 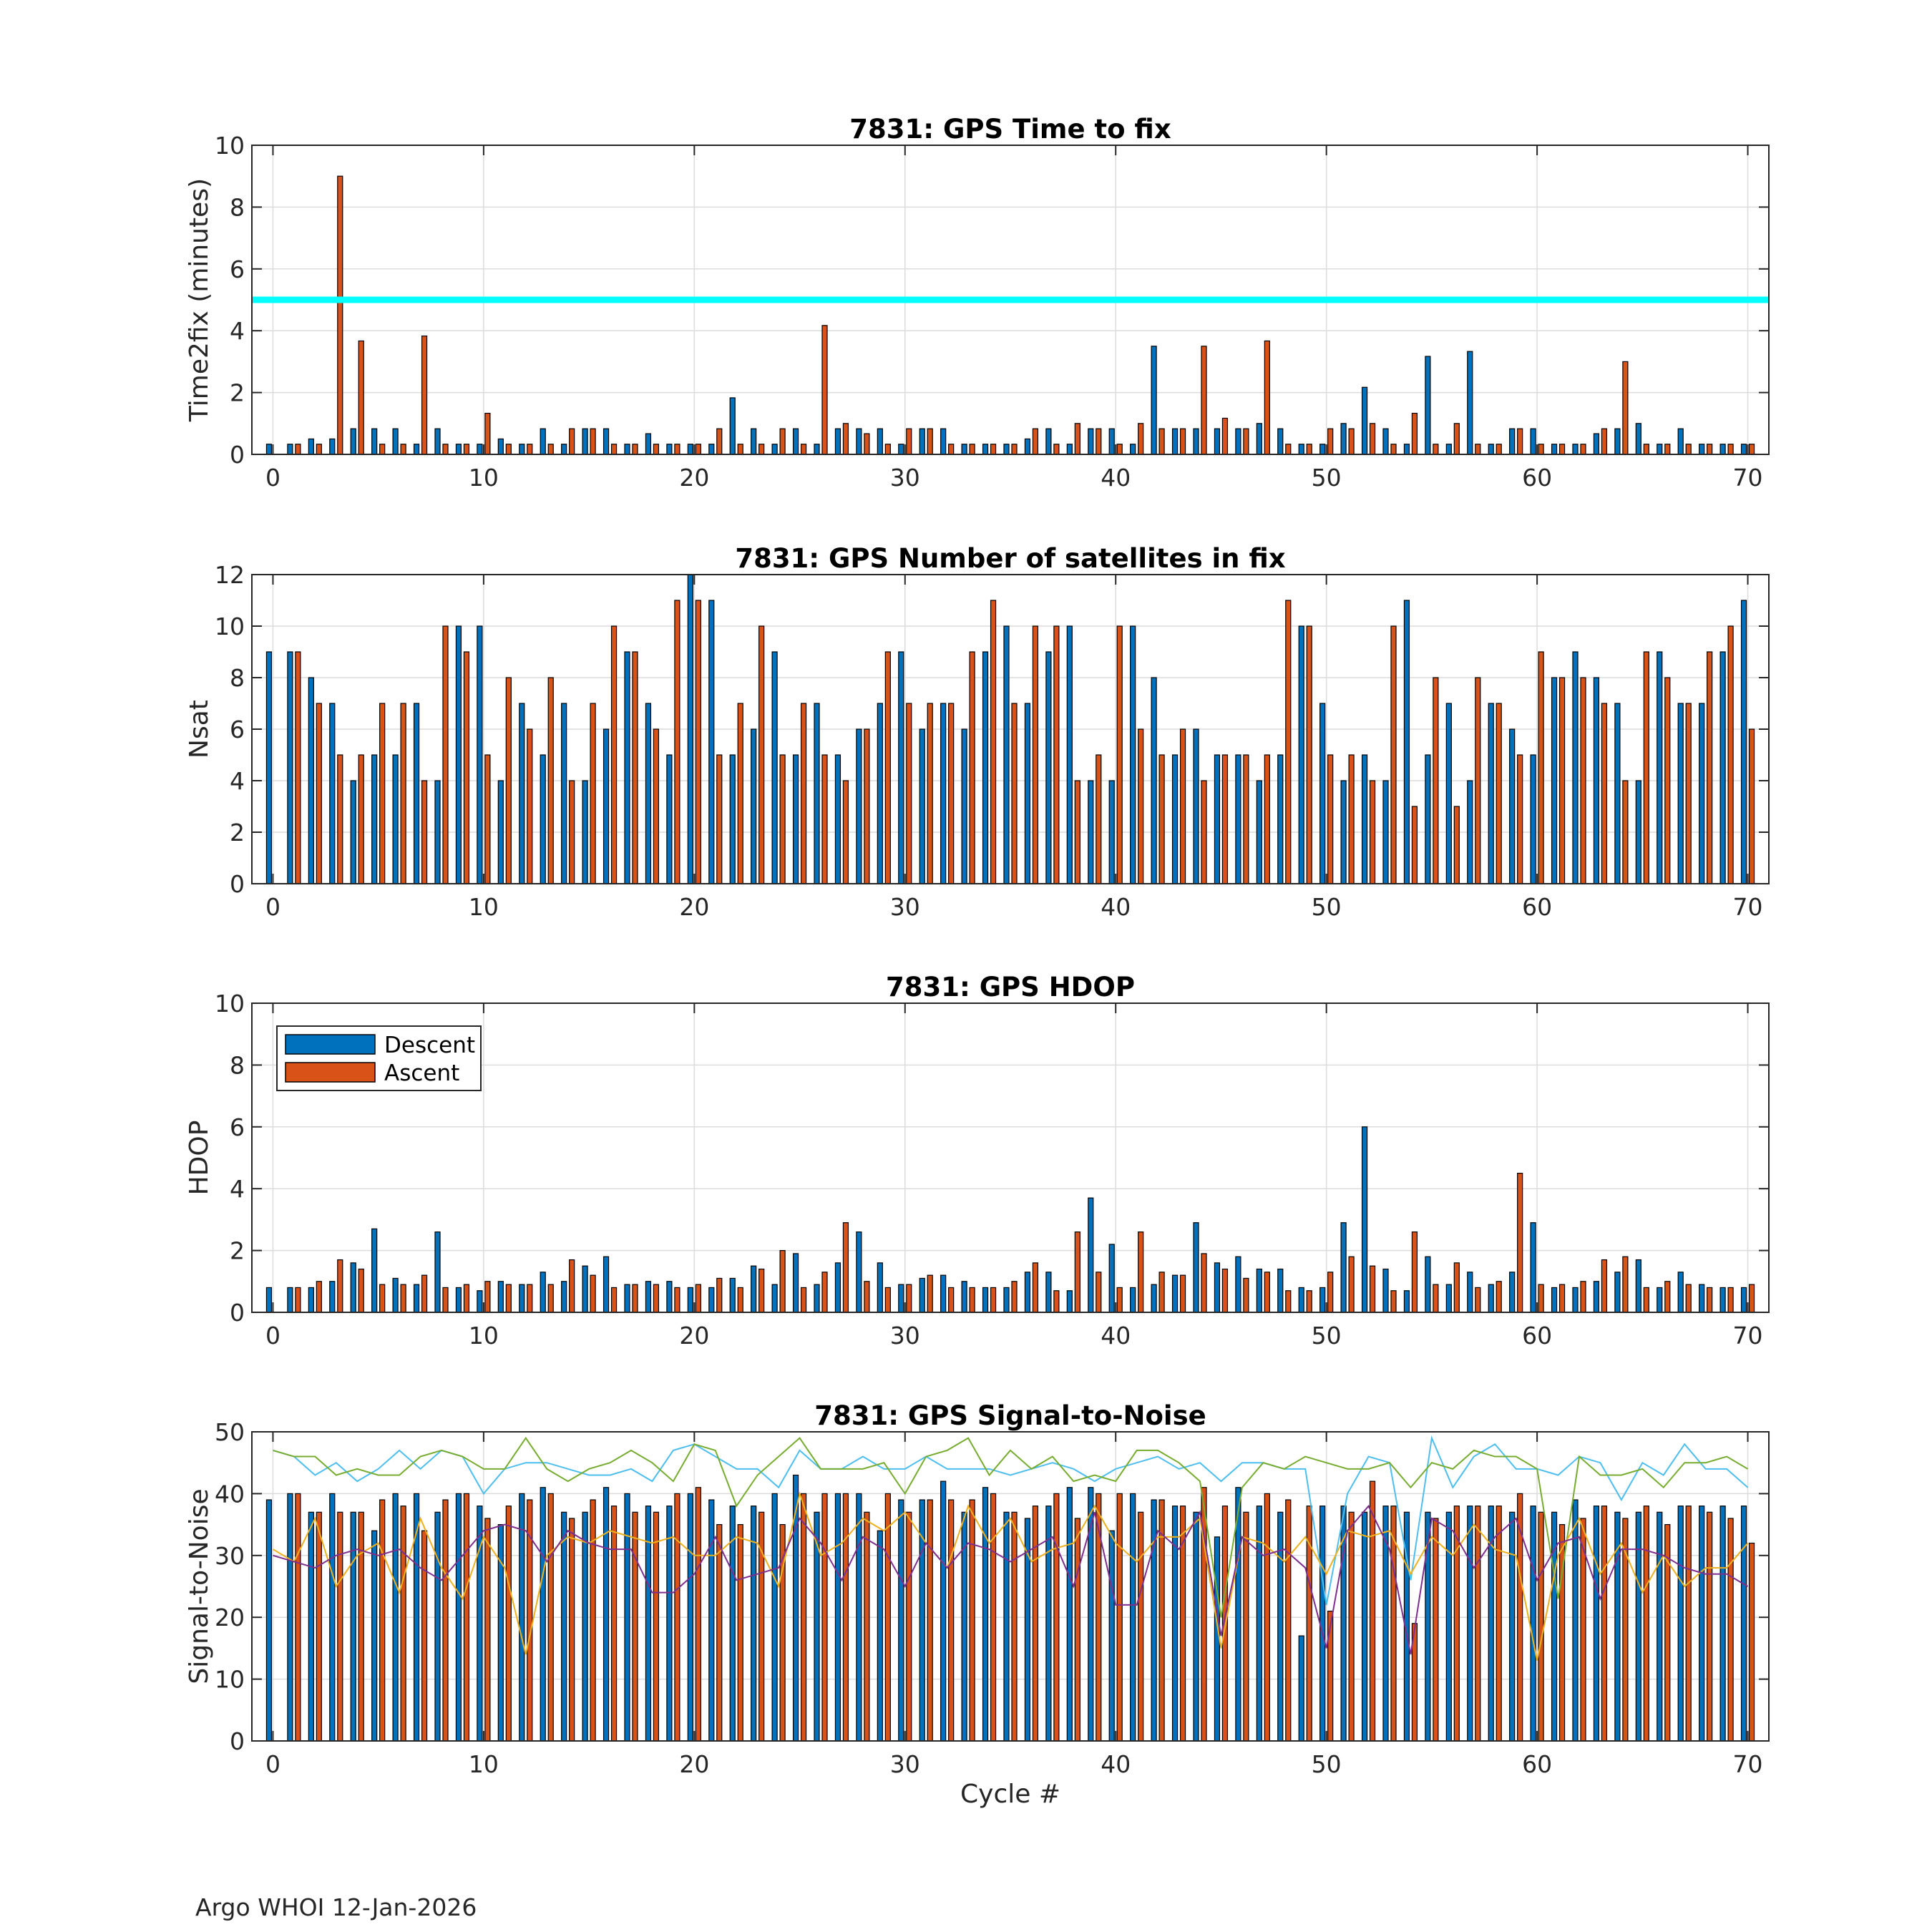 I want to click on x-axis-label: Cycle #, so click(x=1010, y=1794).